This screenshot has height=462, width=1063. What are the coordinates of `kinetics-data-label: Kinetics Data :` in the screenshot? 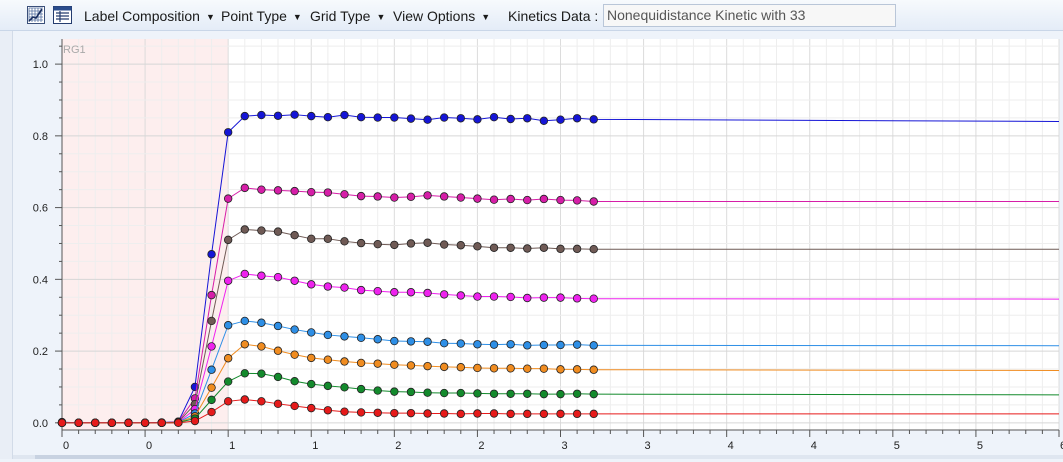 It's located at (553, 16).